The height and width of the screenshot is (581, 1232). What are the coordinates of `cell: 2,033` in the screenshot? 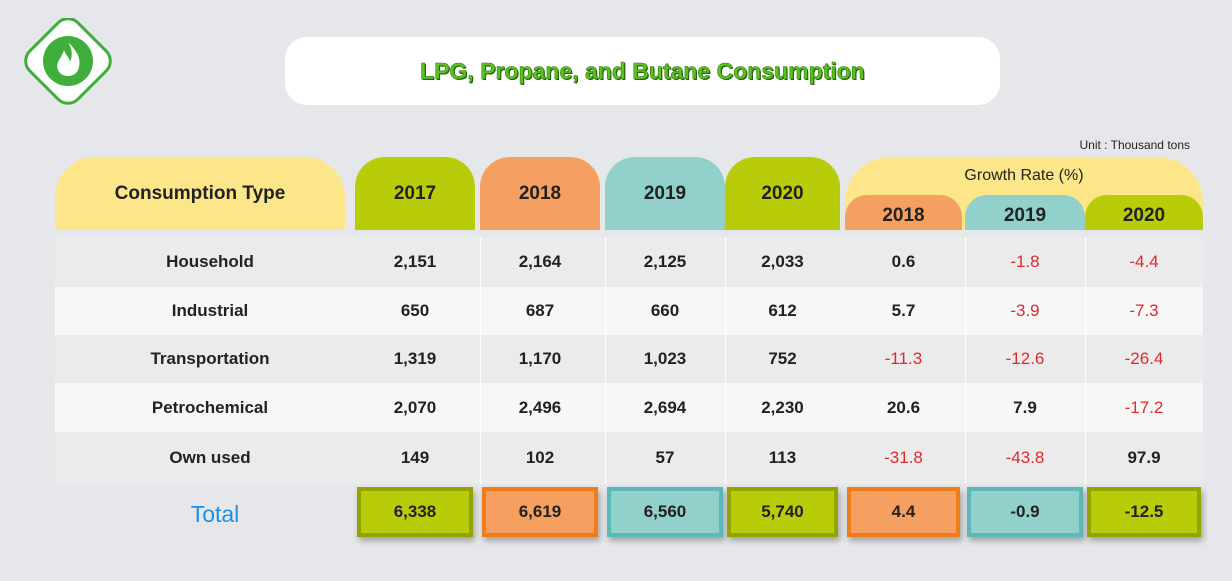 It's located at (782, 261).